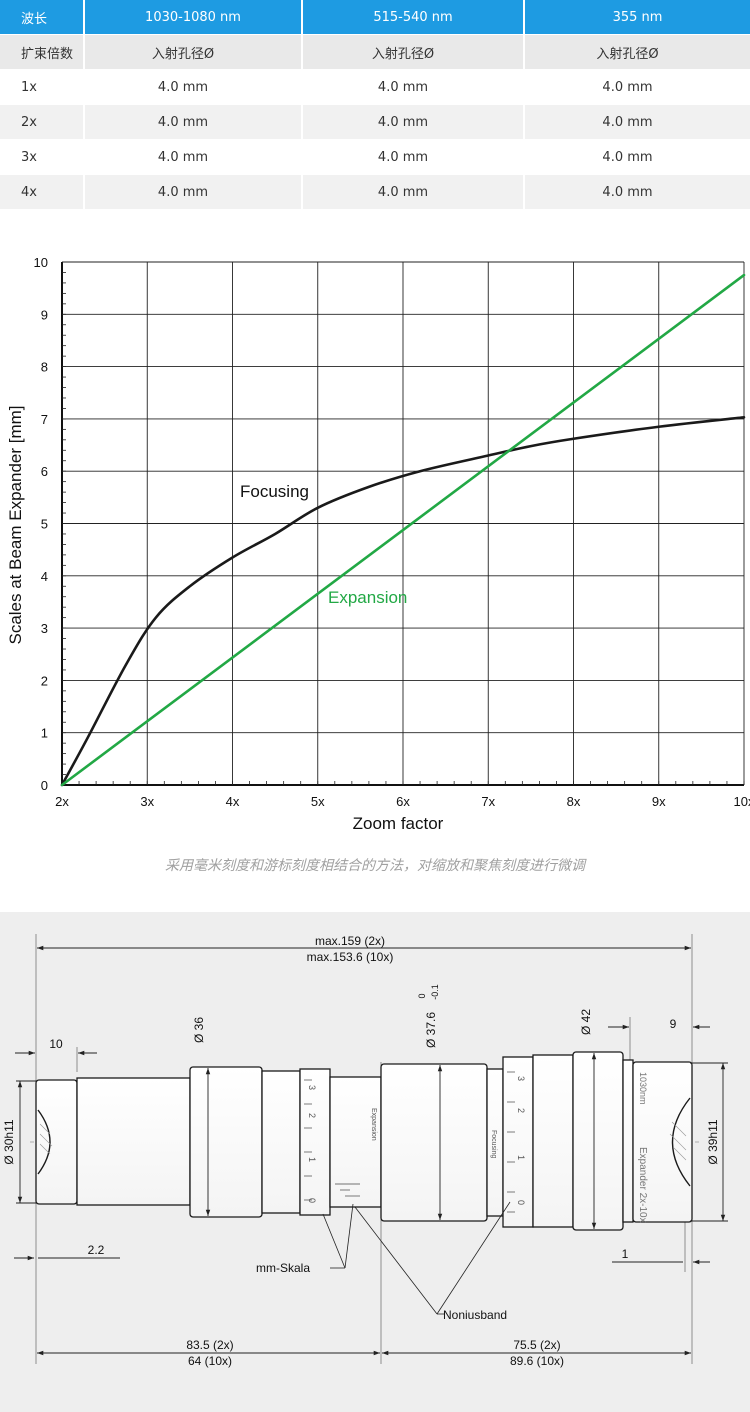  I want to click on dia-30h11: Ø 30h11, so click(9, 1141).